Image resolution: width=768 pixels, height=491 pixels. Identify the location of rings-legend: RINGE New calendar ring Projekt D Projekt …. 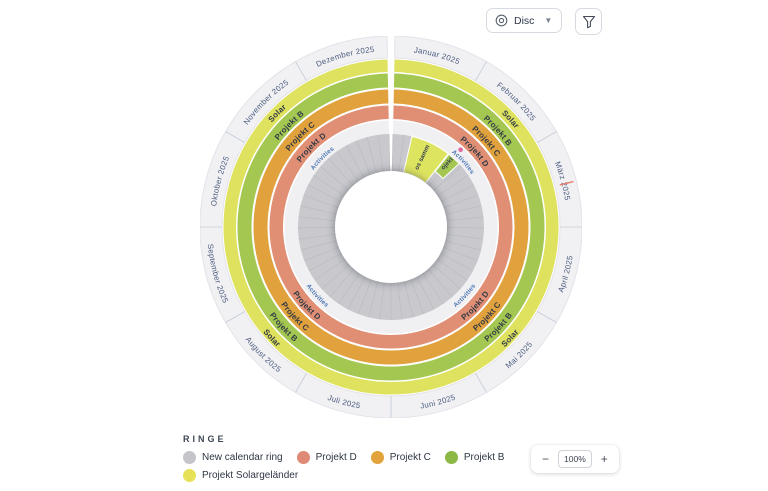
(358, 458).